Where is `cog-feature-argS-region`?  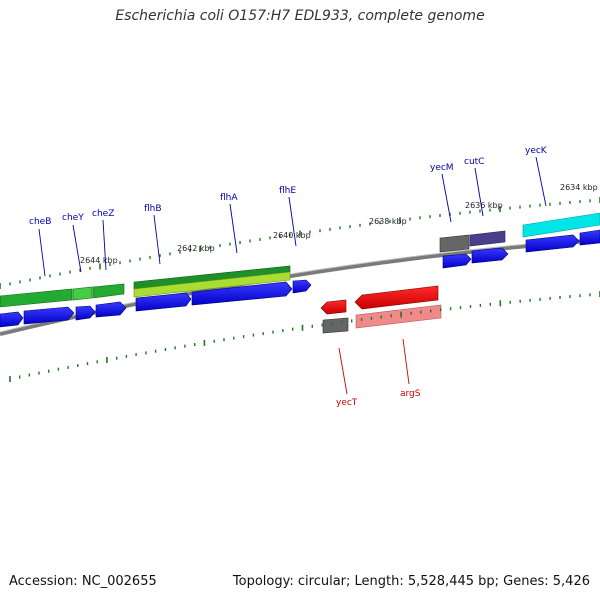 cog-feature-argS-region is located at coordinates (398, 316).